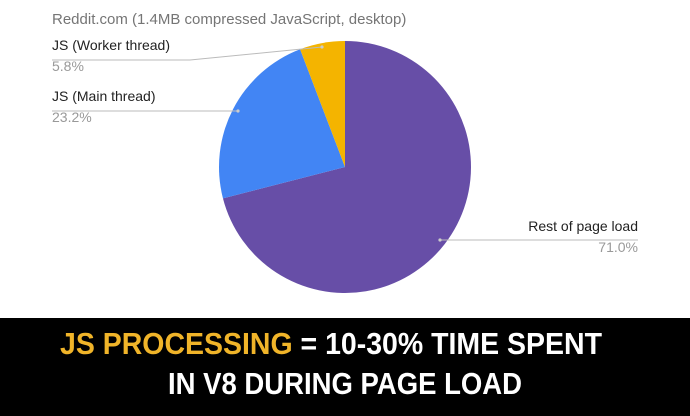  Describe the element at coordinates (68, 66) in the screenshot. I see `slice-value-label: 5.8%` at that location.